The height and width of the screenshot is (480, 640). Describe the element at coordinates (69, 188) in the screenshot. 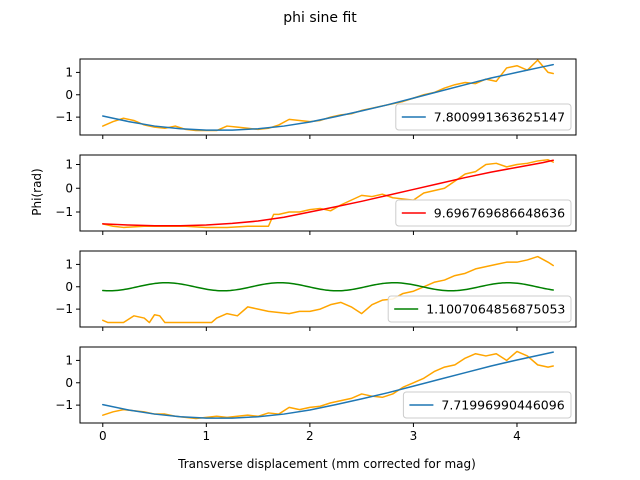

I see `panel-2-y-tick-label: 0` at that location.